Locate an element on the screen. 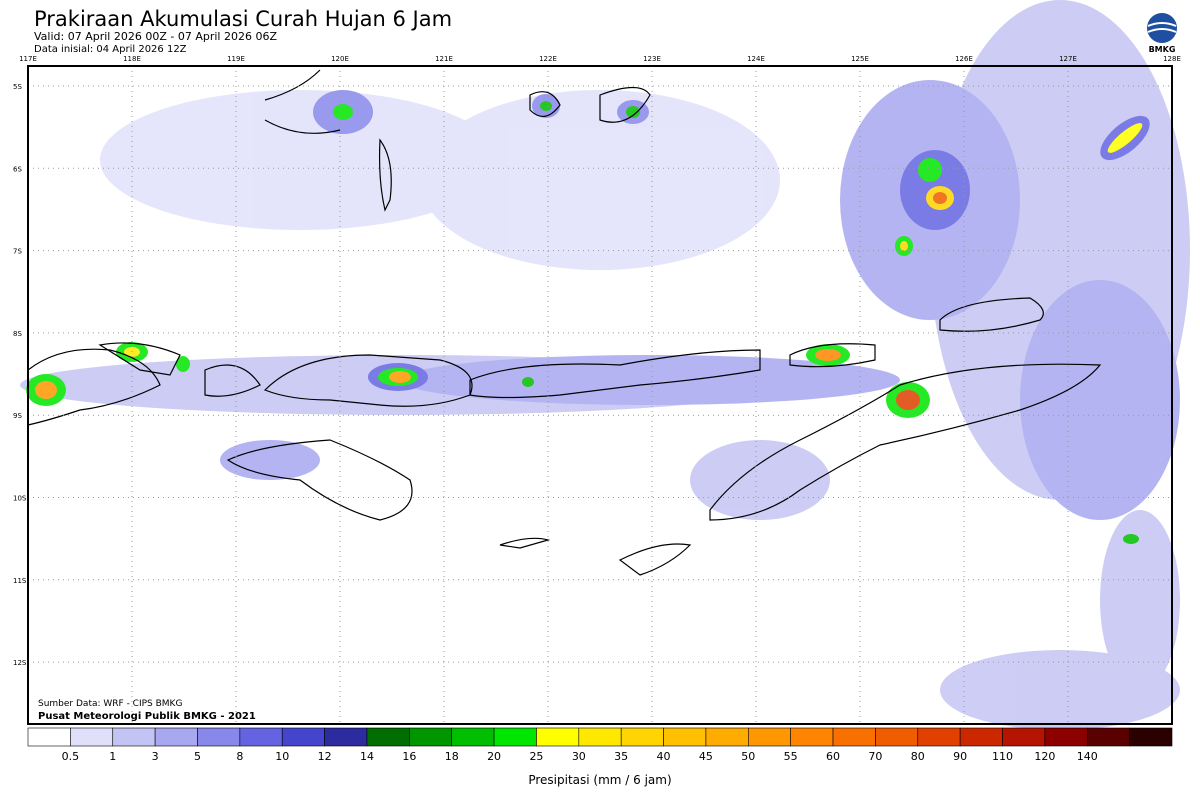  colorbar-label: 5 is located at coordinates (197, 756).